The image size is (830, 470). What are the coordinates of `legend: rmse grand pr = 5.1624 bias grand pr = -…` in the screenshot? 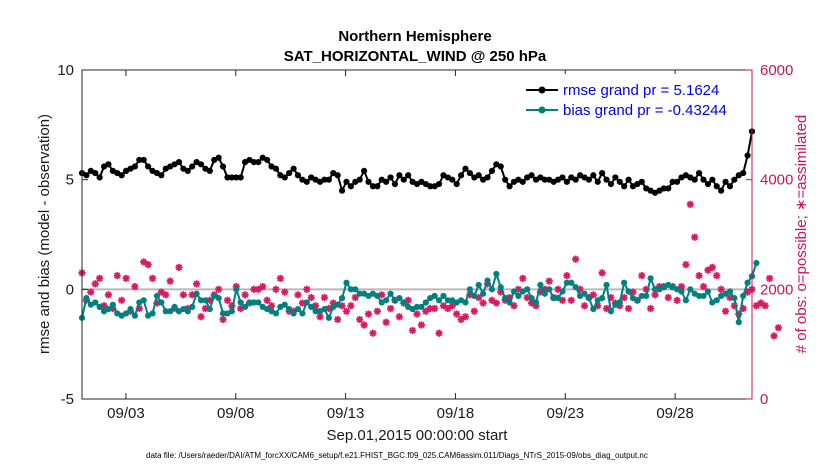 It's located at (634, 98).